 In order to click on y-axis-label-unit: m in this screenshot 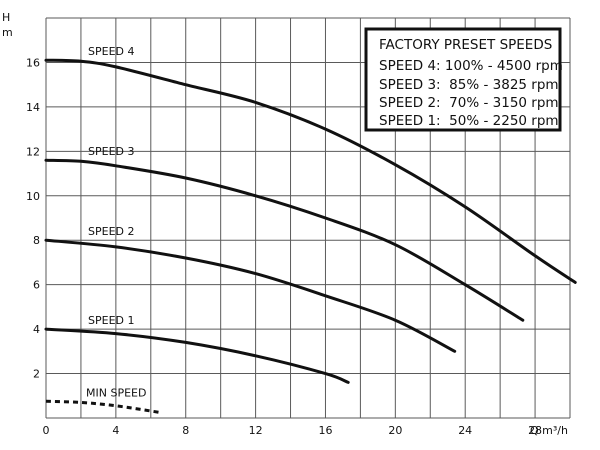, I will do `click(7, 32)`.